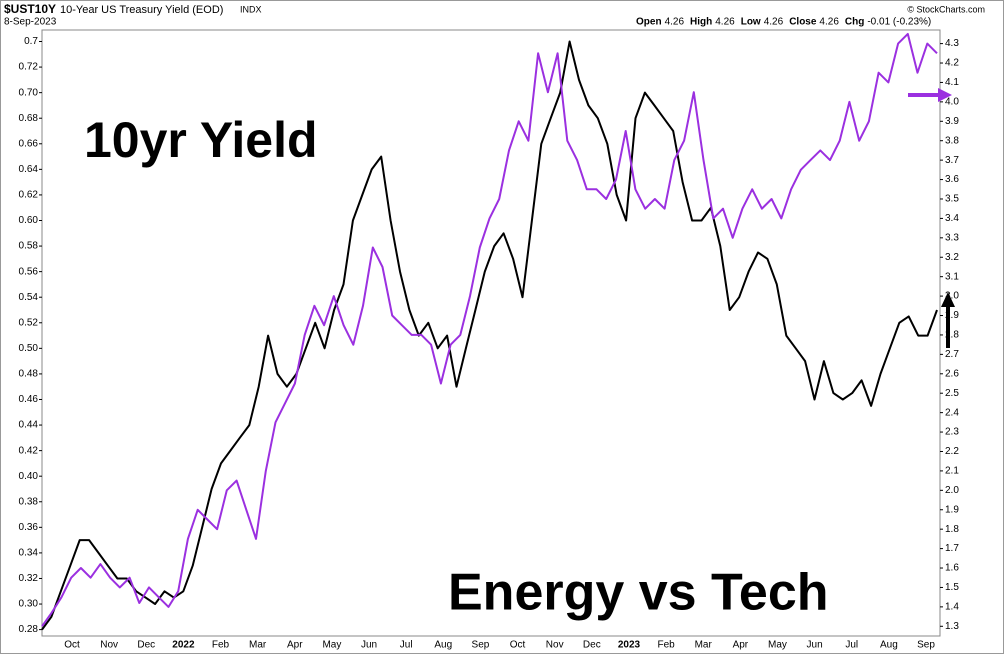 The width and height of the screenshot is (1004, 654). Describe the element at coordinates (29, 629) in the screenshot. I see `y-tick-label: 0.28` at that location.